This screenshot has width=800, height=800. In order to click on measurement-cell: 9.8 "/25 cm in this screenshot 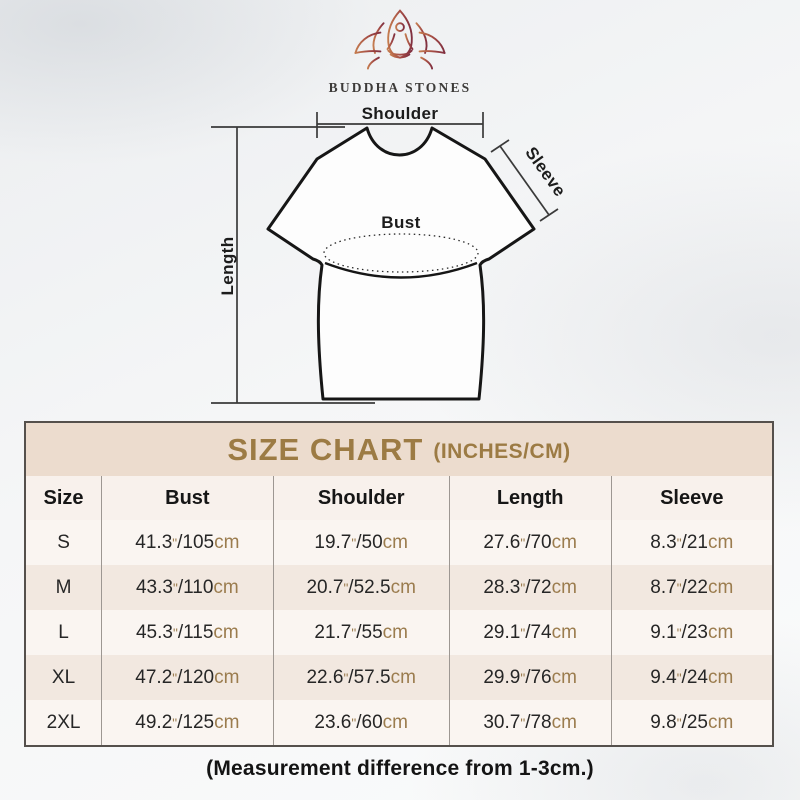, I will do `click(692, 722)`.